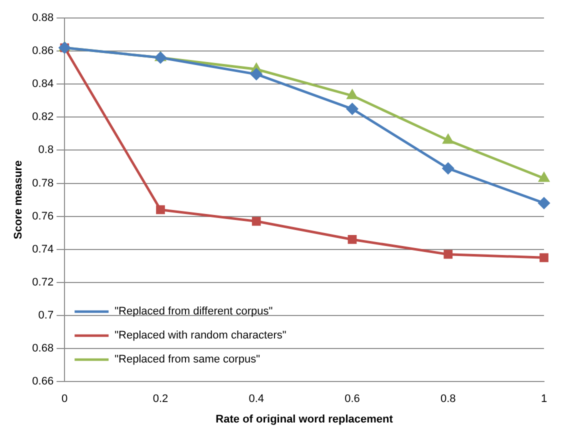 The width and height of the screenshot is (572, 438). What do you see at coordinates (43, 183) in the screenshot?
I see `y-tick-label: 0.78` at bounding box center [43, 183].